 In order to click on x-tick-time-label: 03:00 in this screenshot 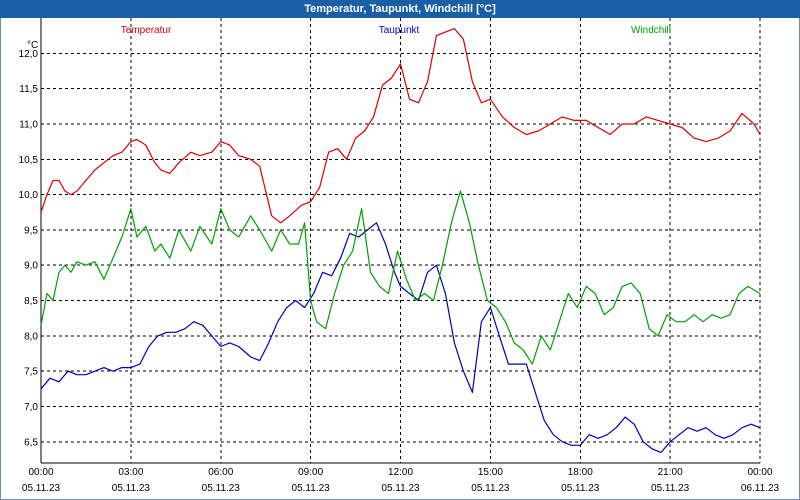, I will do `click(130, 472)`.